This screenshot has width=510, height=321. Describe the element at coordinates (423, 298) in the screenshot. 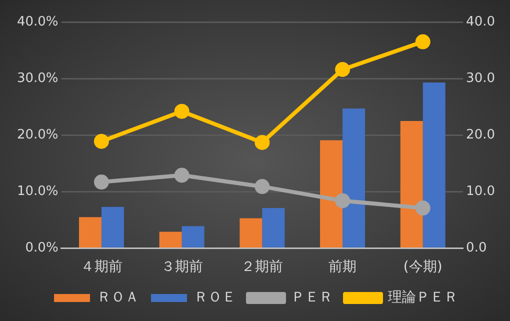

I see `legend-label: 理論ＰＥＲ` at that location.